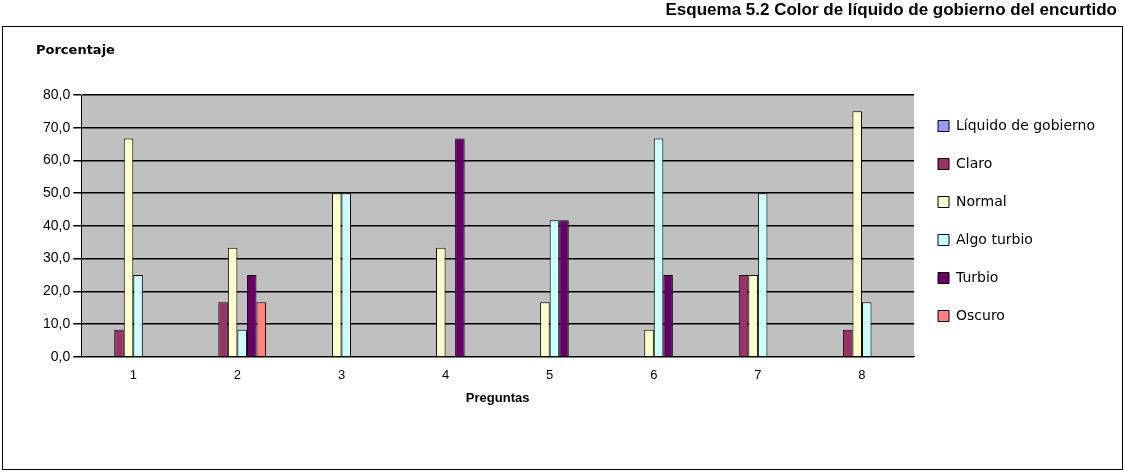 The height and width of the screenshot is (472, 1125). I want to click on y-tick-label: 0,0, so click(60, 355).